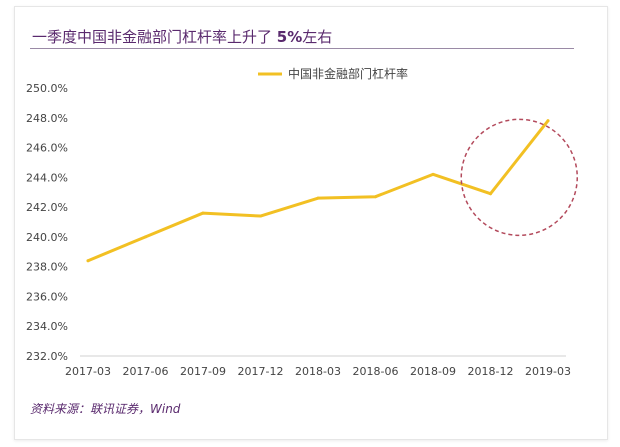 The height and width of the screenshot is (447, 620). What do you see at coordinates (47, 326) in the screenshot?
I see `y-tick-label: 234.0%` at bounding box center [47, 326].